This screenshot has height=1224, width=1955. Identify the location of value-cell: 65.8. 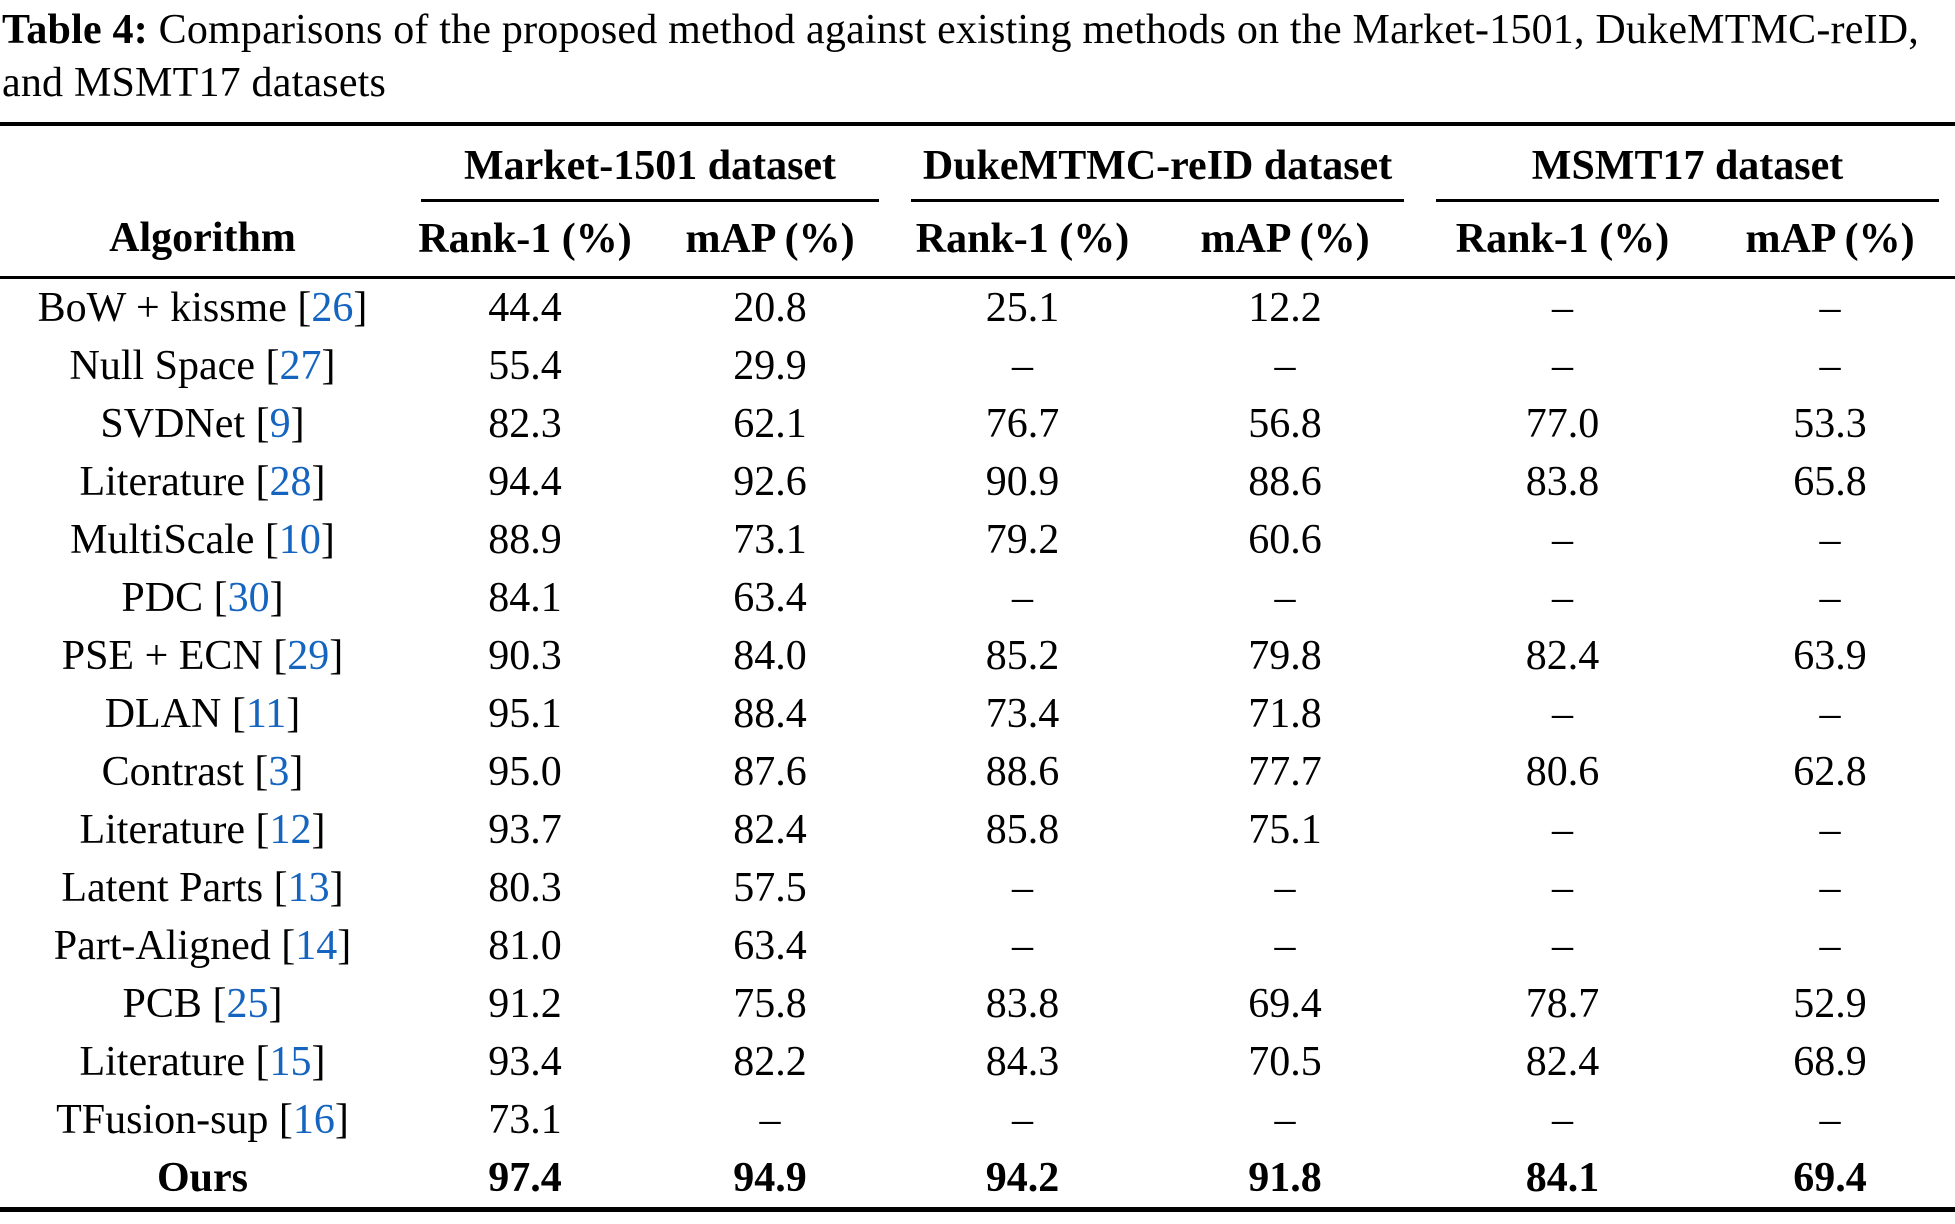
(1830, 482).